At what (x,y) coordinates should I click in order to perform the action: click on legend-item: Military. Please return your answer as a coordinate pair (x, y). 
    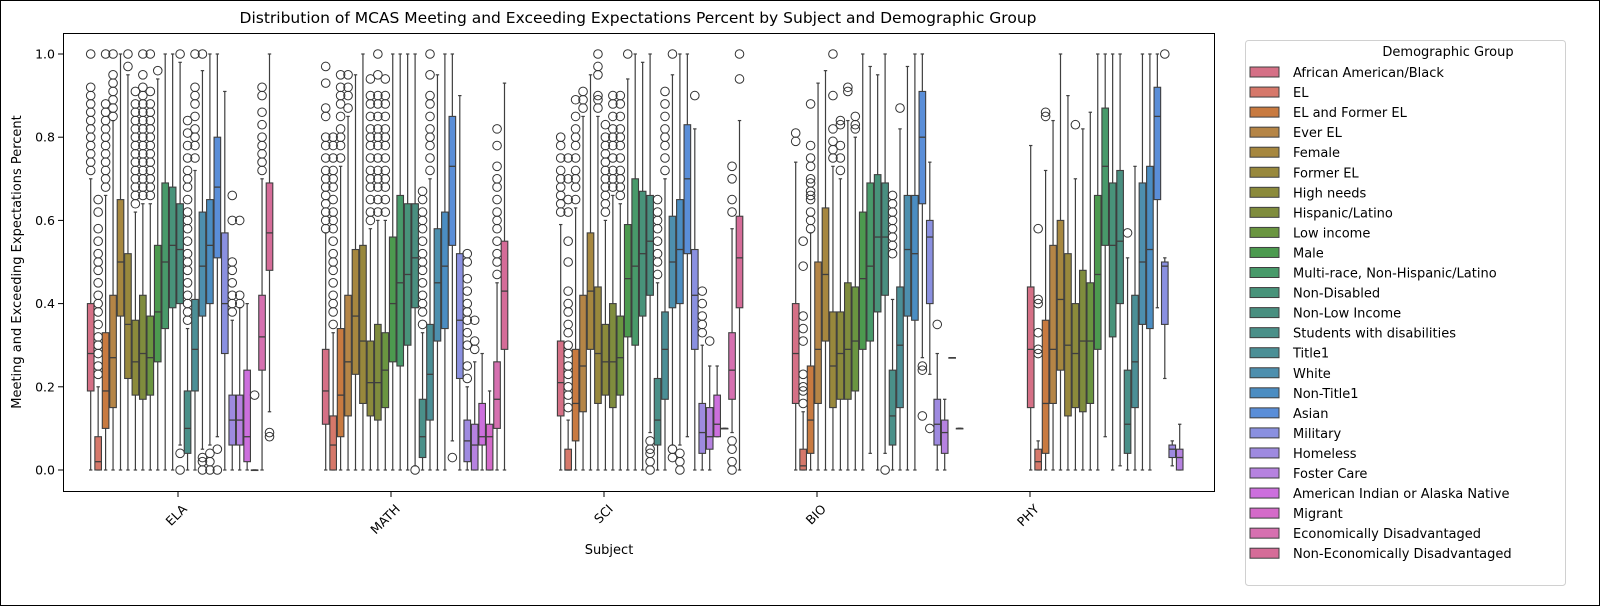
    Looking at the image, I should click on (1295, 434).